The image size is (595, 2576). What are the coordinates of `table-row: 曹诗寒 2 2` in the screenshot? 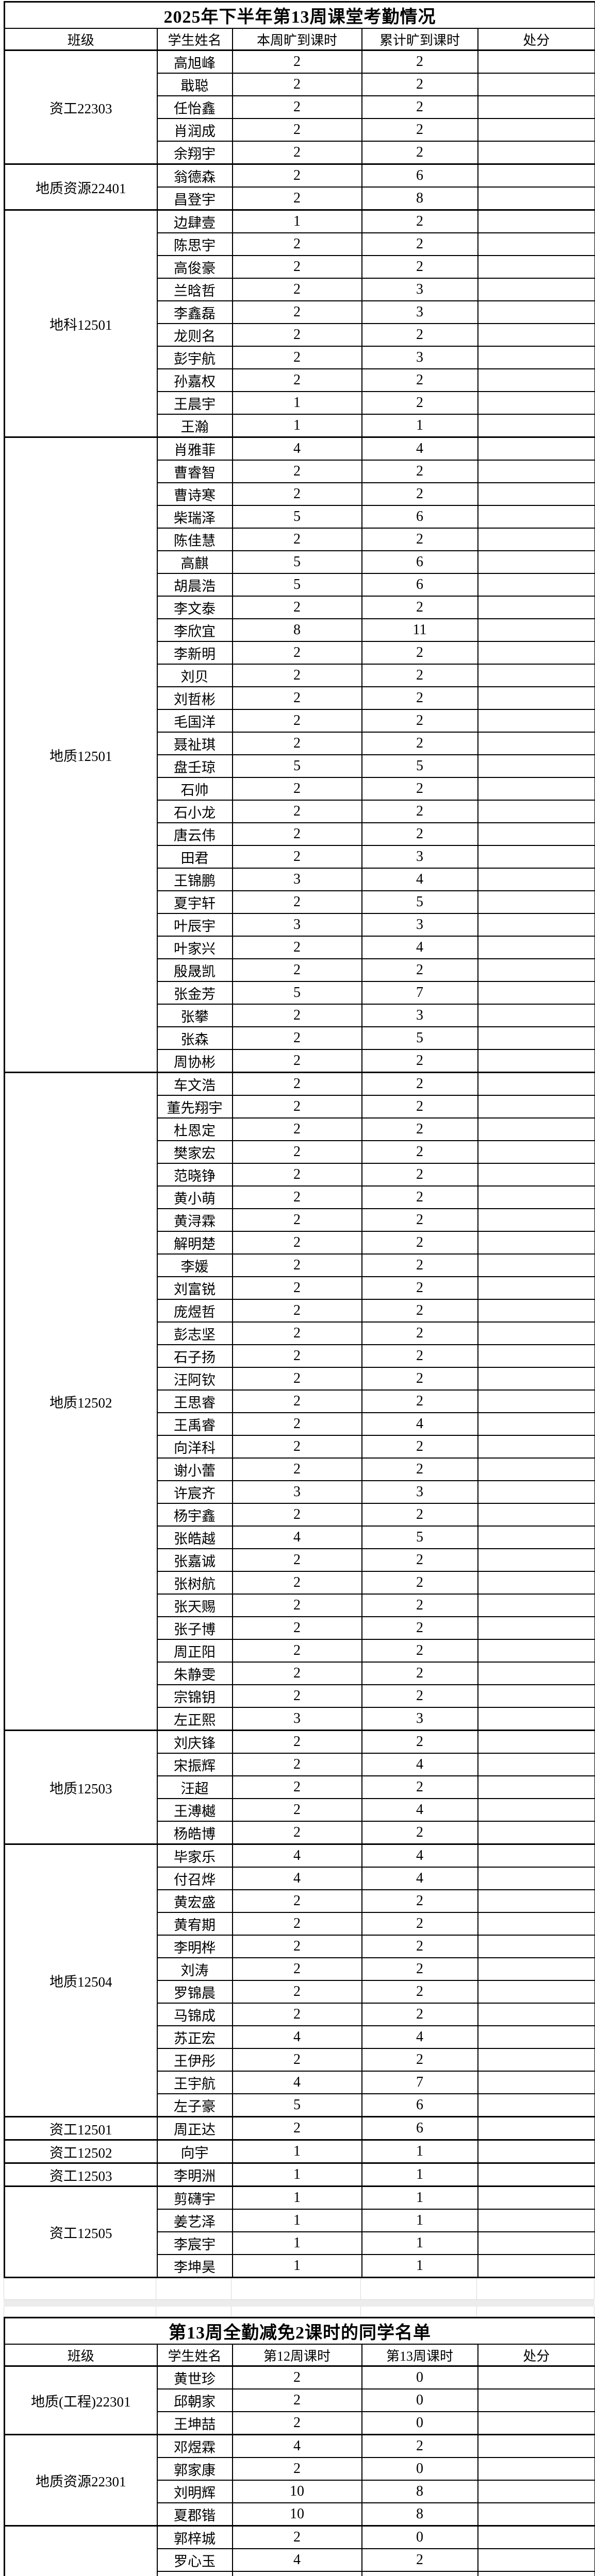 It's located at (300, 494).